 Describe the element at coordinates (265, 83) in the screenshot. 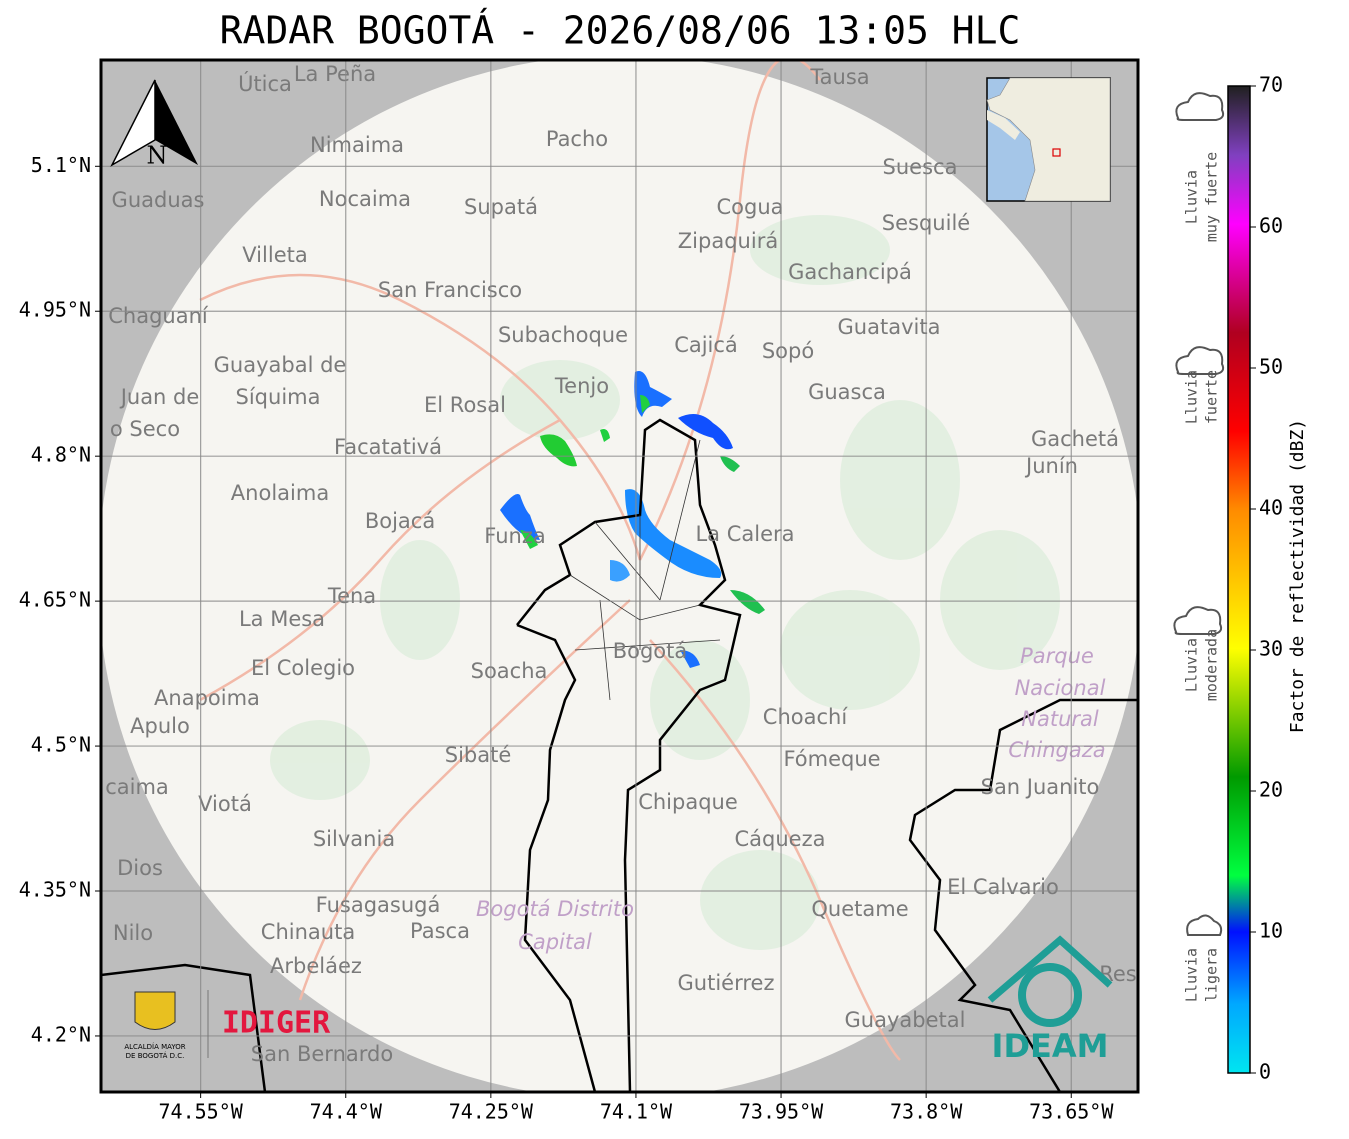

I see `place-label: Útica` at that location.